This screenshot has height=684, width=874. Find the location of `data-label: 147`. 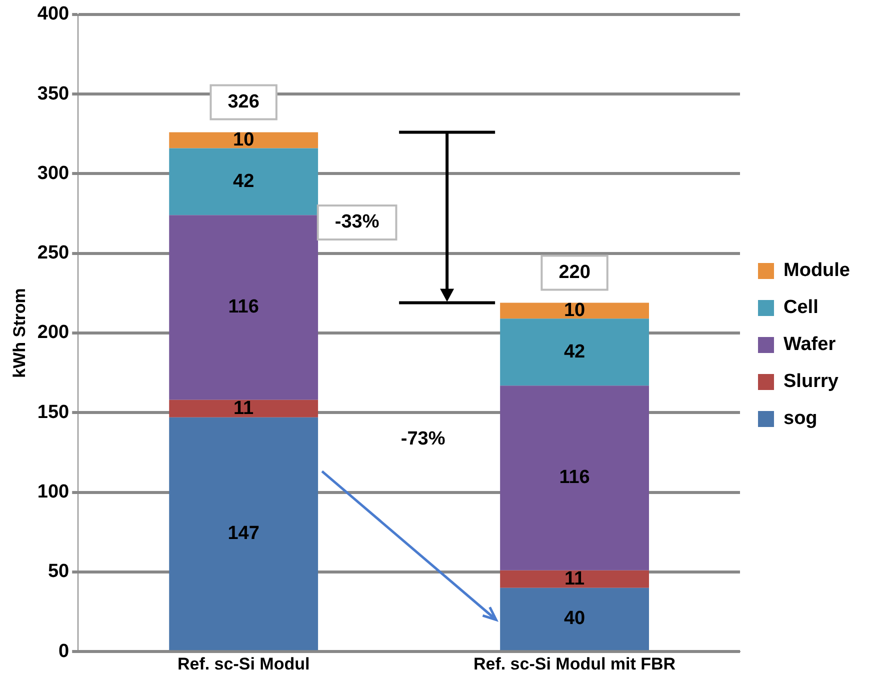

data-label: 147 is located at coordinates (244, 533).